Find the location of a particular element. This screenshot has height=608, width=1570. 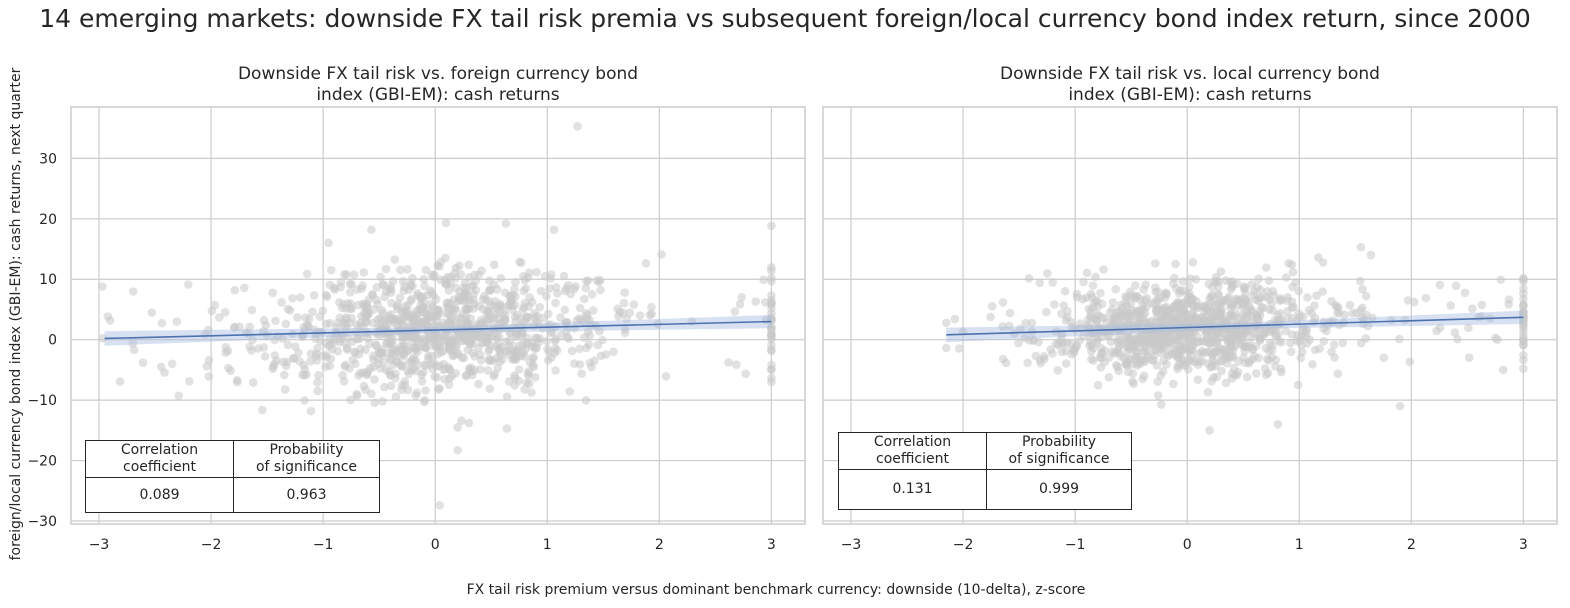

probability-of-significance-value: 0.963 is located at coordinates (306, 495).